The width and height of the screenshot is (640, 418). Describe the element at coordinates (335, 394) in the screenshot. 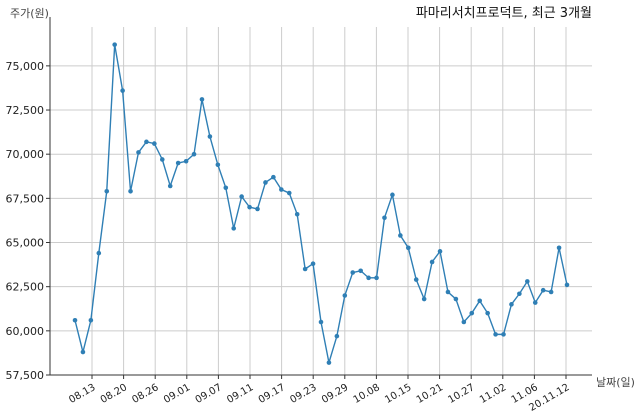

I see `x-tick-label: 09.29` at that location.